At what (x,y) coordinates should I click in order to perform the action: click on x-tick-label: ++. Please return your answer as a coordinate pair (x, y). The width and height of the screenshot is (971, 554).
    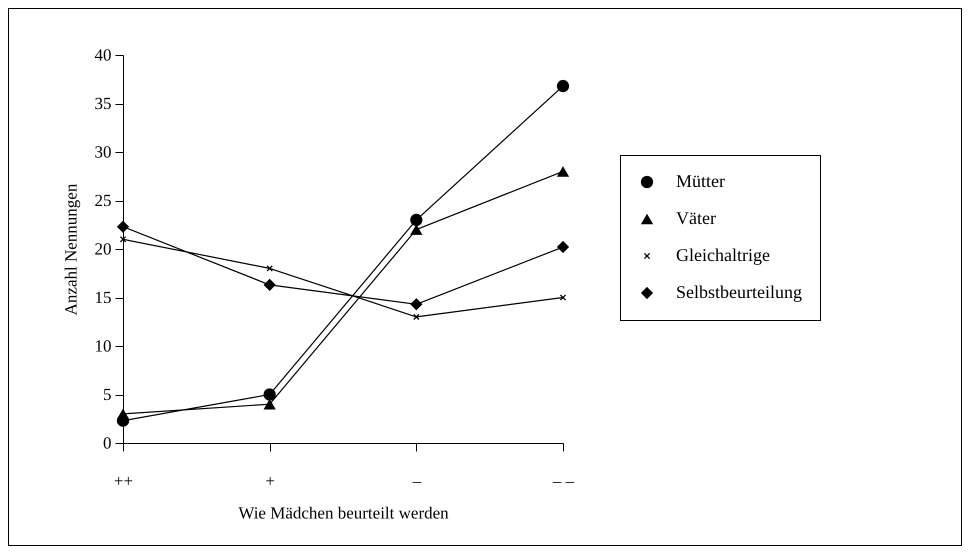
    Looking at the image, I should click on (124, 481).